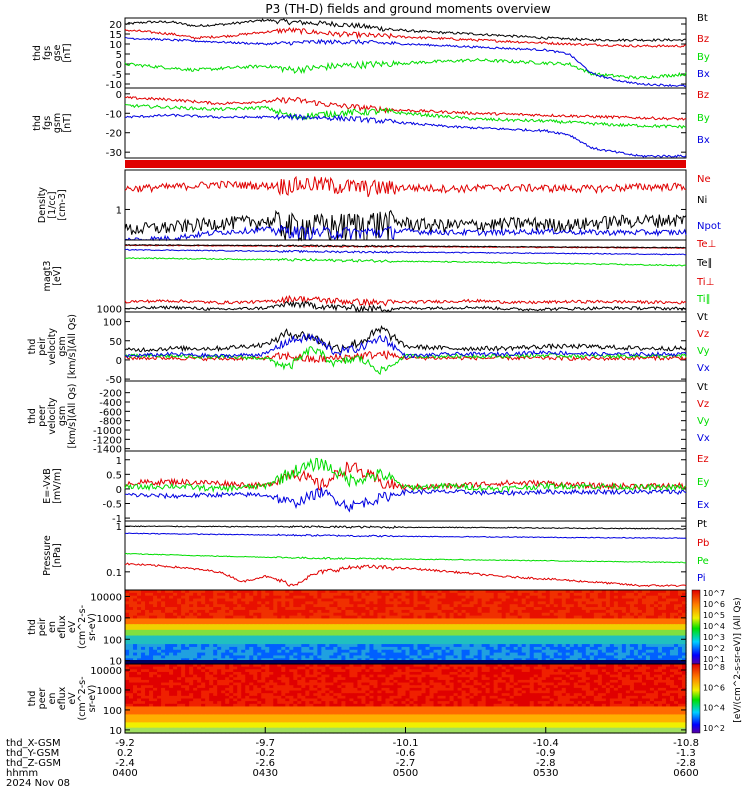 This screenshot has width=750, height=800. I want to click on legend-entry: Bz, so click(703, 39).